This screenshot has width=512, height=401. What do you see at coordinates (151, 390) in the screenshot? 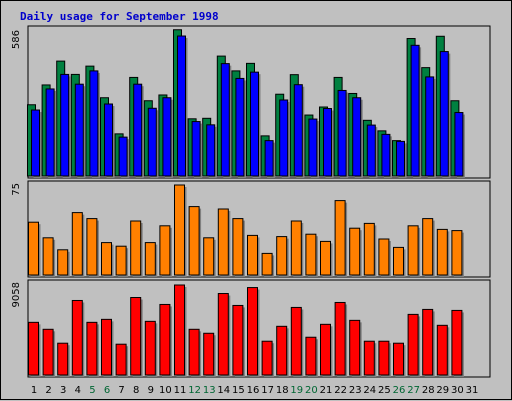
I see `x-tick-label-9: 9` at bounding box center [151, 390].